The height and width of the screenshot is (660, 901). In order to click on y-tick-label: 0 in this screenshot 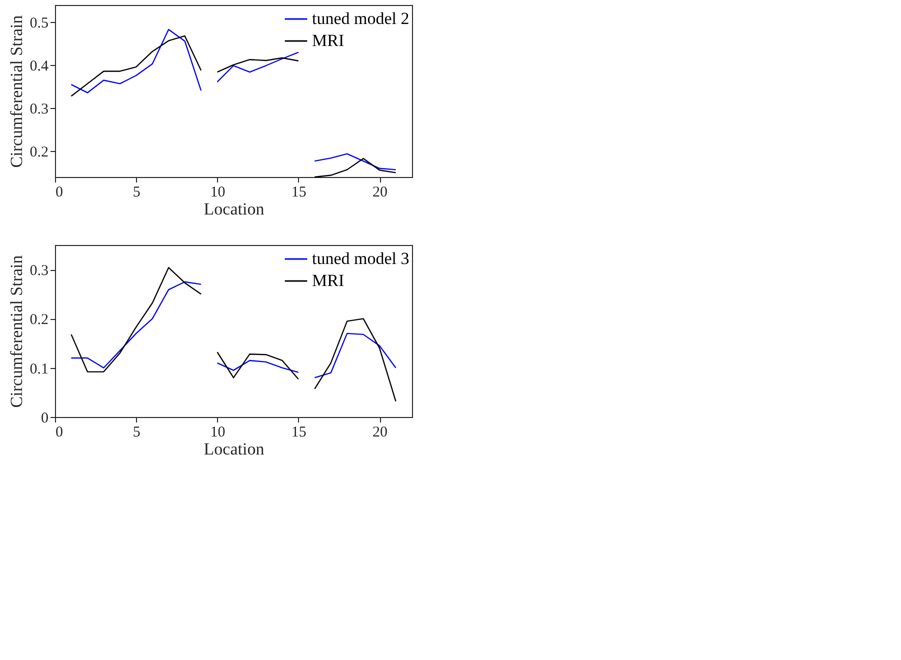, I will do `click(44, 418)`.